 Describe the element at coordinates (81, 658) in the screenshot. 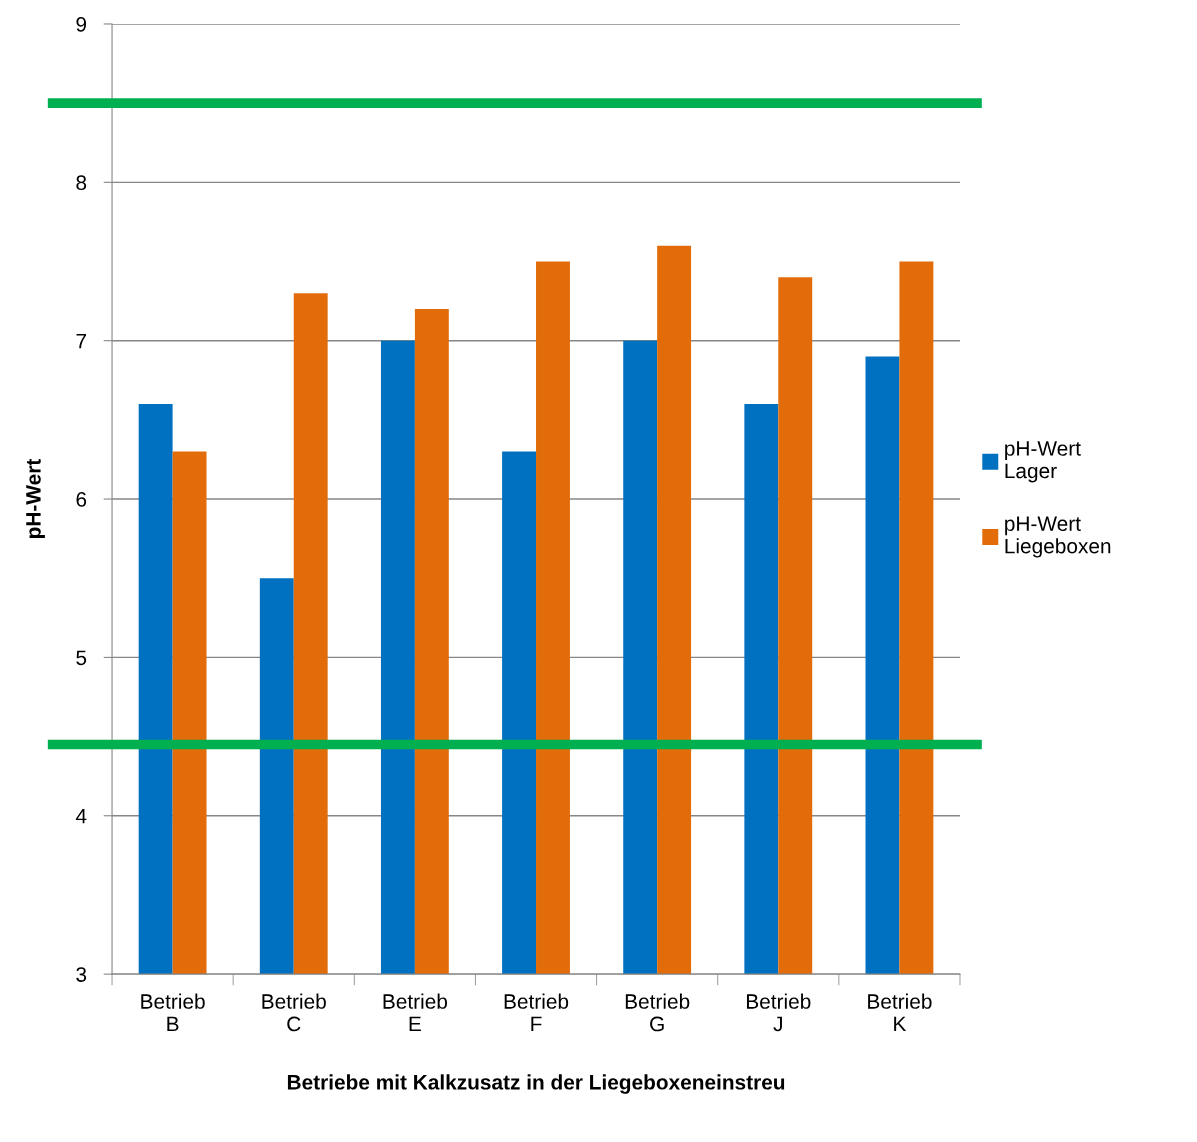

I see `y-tick-label: 5` at that location.